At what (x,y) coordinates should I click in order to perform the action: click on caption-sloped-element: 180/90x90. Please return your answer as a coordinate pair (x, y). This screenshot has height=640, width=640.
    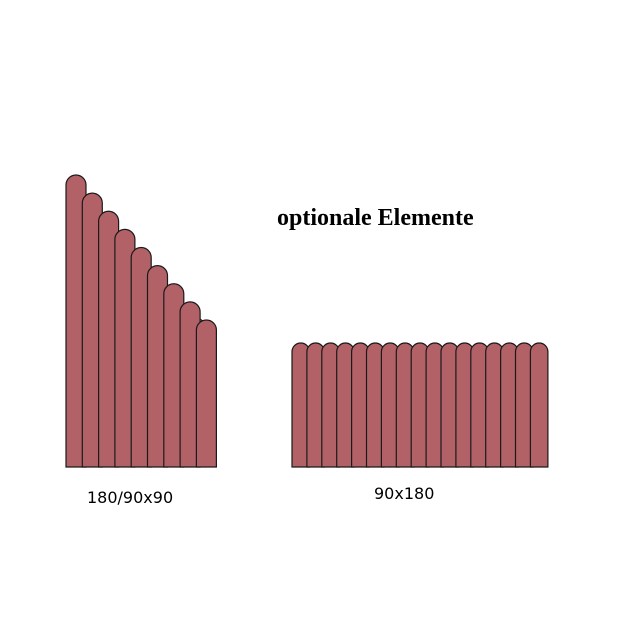
    Looking at the image, I should click on (130, 497).